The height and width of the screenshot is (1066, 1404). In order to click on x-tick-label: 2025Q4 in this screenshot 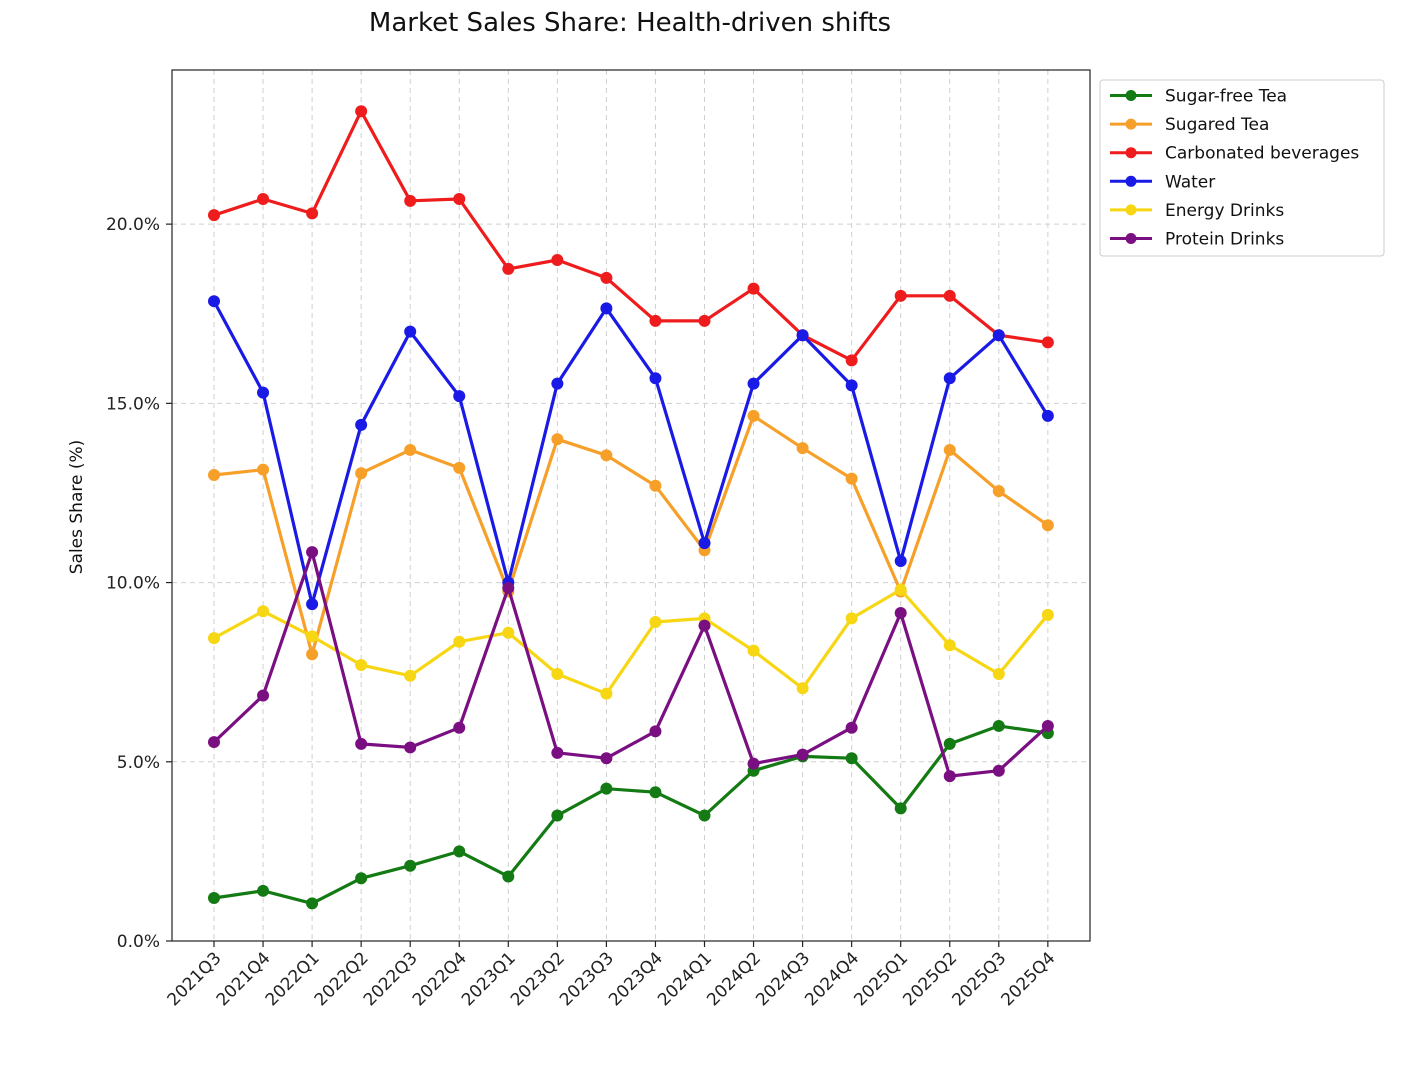, I will do `click(1029, 979)`.